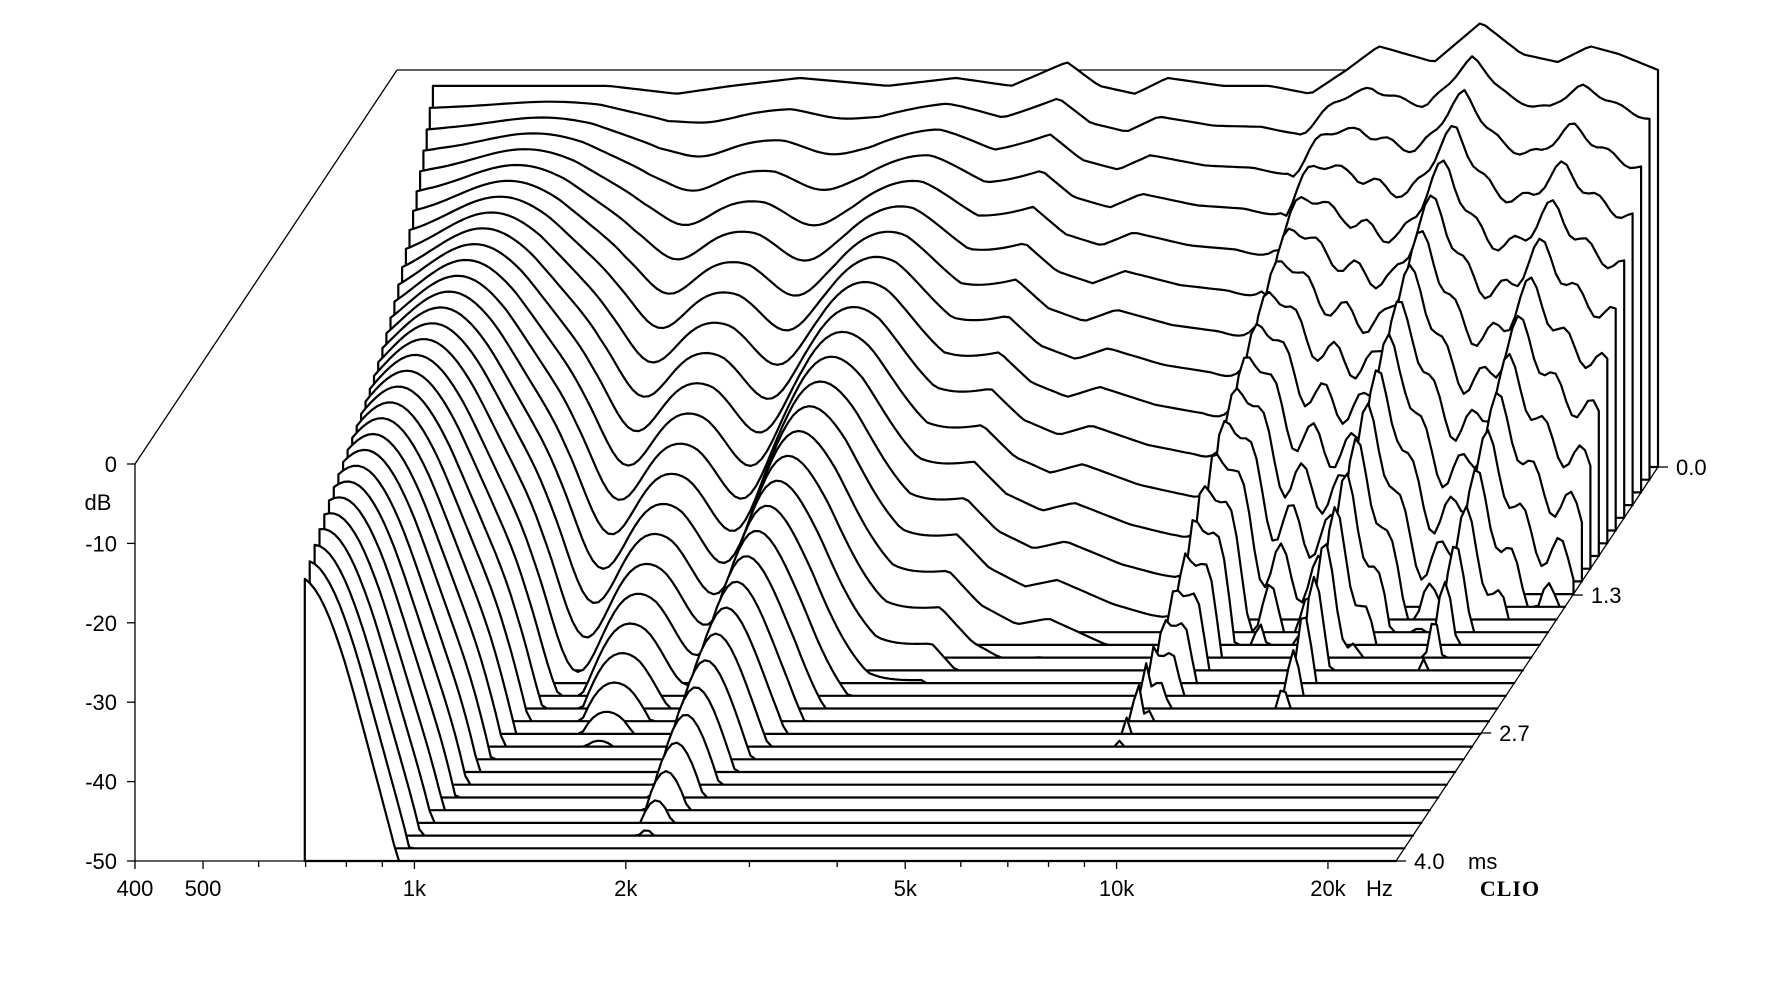  Describe the element at coordinates (415, 888) in the screenshot. I see `frequency-tick-label: 1k` at that location.